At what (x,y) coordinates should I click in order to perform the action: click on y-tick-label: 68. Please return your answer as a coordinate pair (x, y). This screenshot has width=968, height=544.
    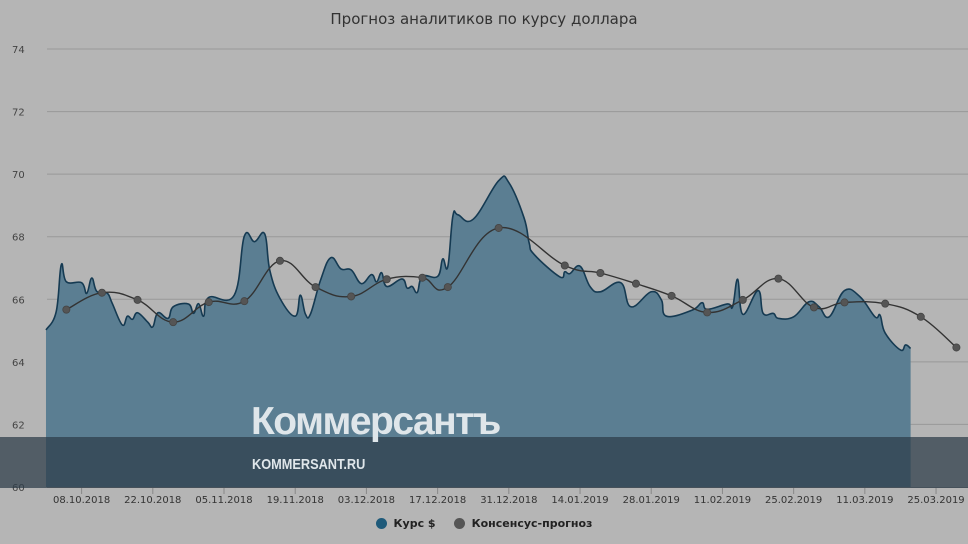
    Looking at the image, I should click on (18, 238).